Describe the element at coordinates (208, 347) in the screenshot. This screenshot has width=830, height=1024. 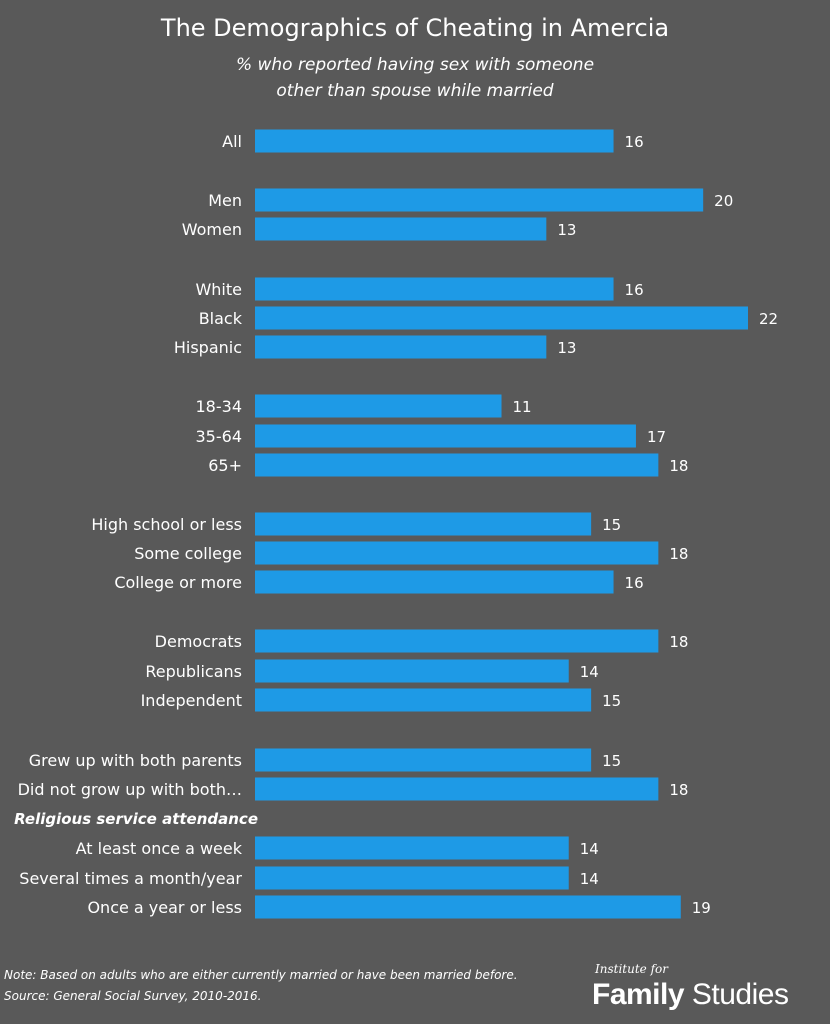
I see `category-label-5: Hispanic` at that location.